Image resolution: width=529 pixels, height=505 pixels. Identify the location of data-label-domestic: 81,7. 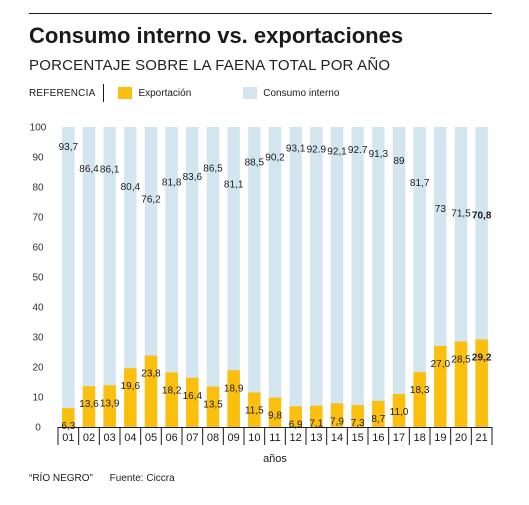
(420, 183).